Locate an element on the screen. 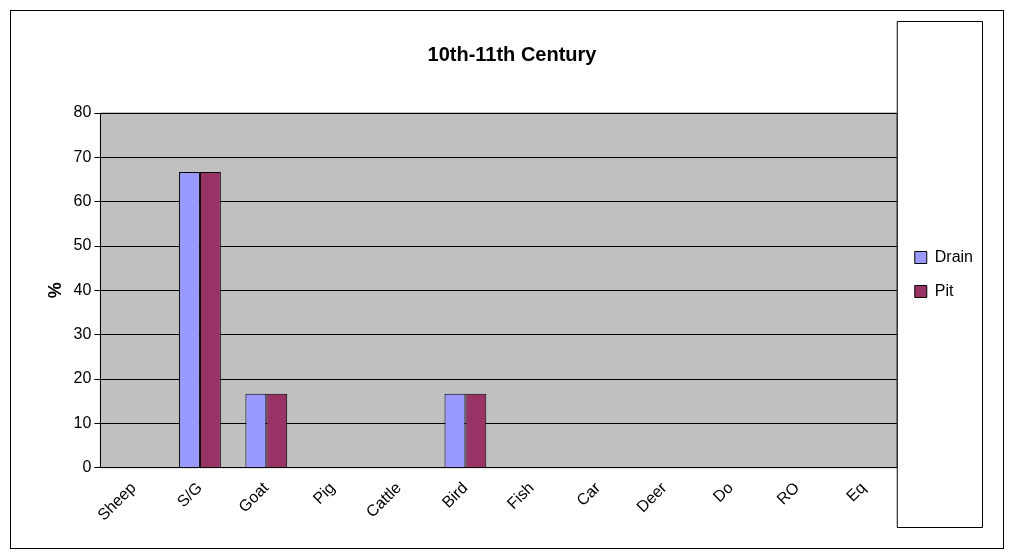 This screenshot has width=1014, height=558. y-tick-label: 50 is located at coordinates (82, 245).